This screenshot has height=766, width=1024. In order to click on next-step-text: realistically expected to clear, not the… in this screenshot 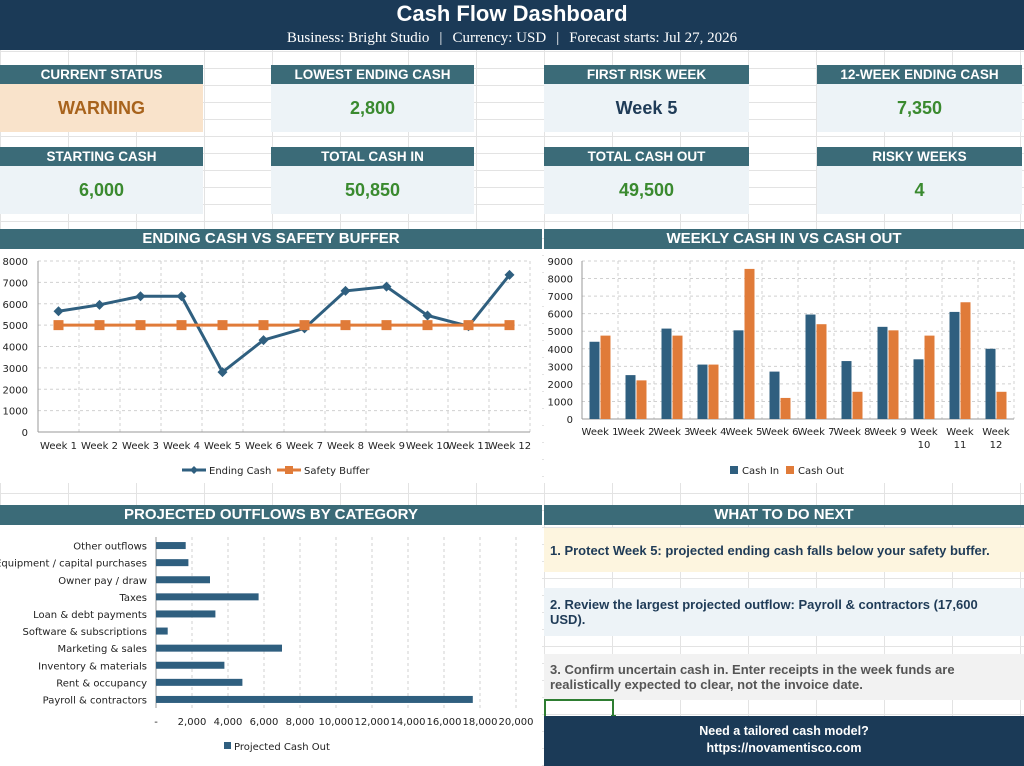, I will do `click(706, 684)`.